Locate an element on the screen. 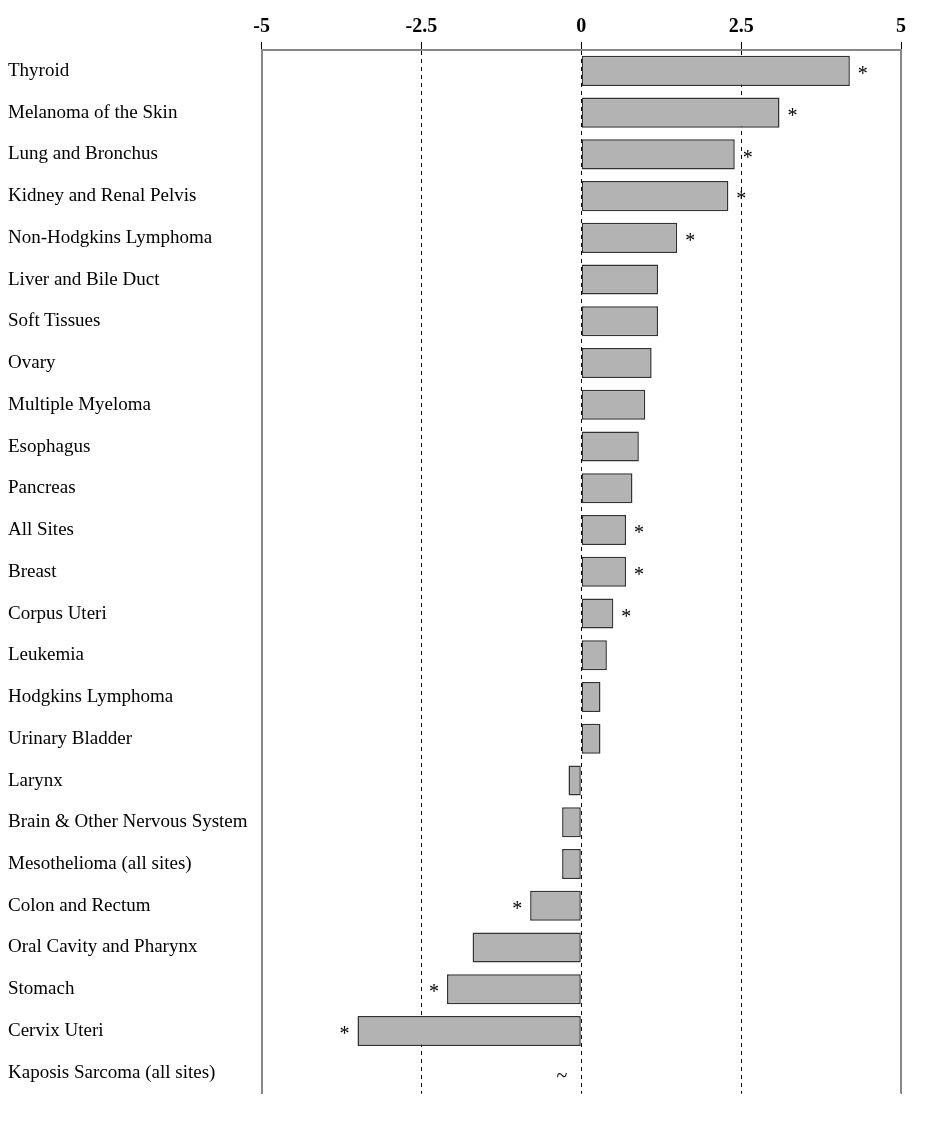 This screenshot has height=1122, width=926. x-tick-label: 5 is located at coordinates (901, 25).